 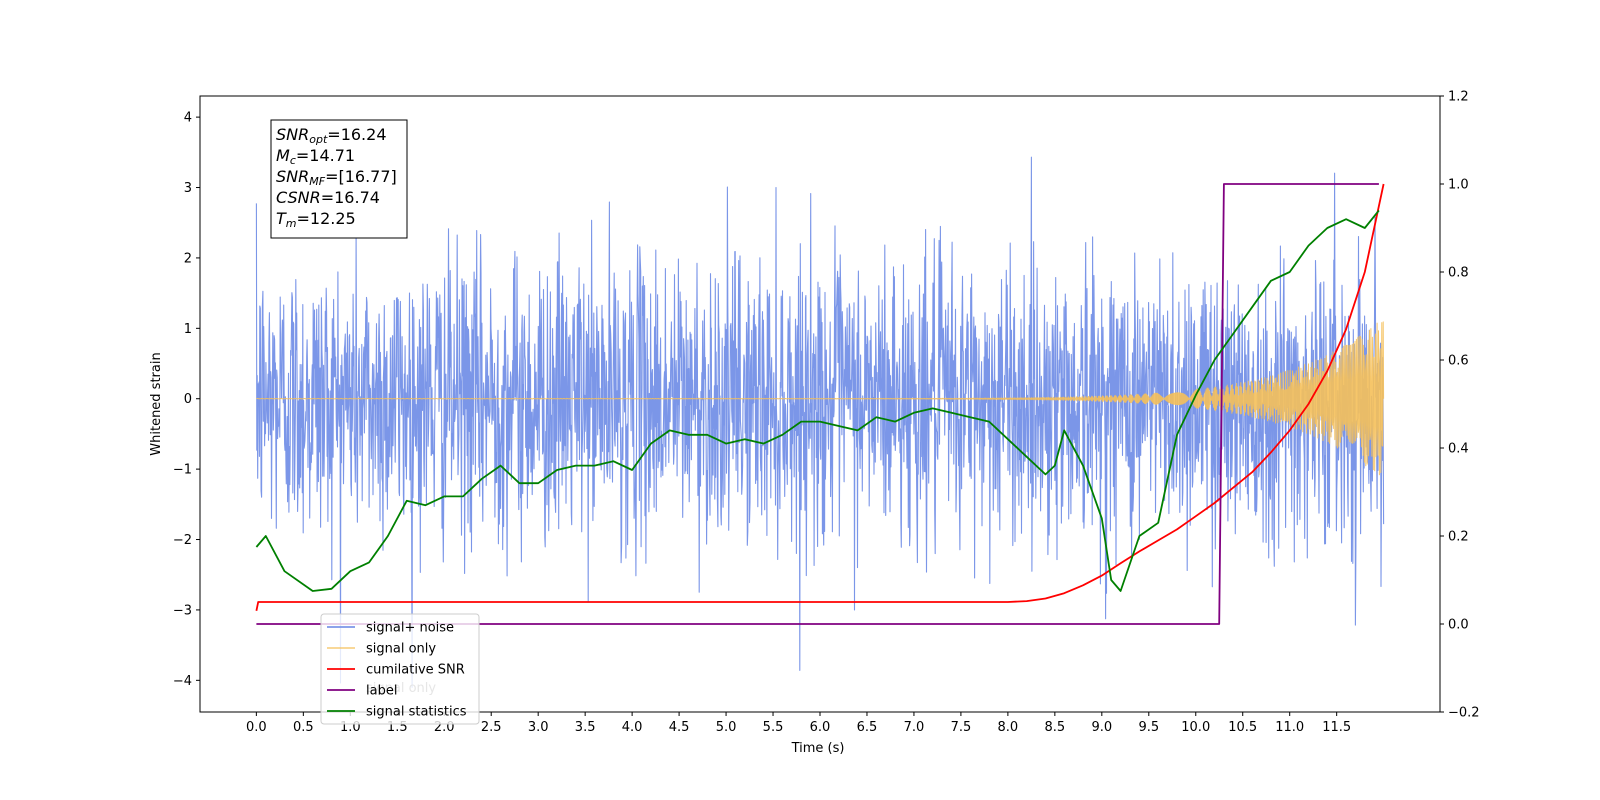 I want to click on y-tick-label: 4, so click(x=188, y=118).